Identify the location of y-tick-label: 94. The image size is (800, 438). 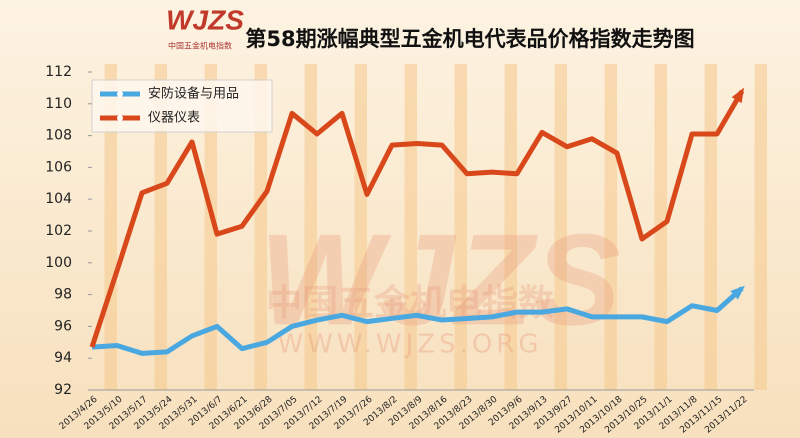
(63, 358).